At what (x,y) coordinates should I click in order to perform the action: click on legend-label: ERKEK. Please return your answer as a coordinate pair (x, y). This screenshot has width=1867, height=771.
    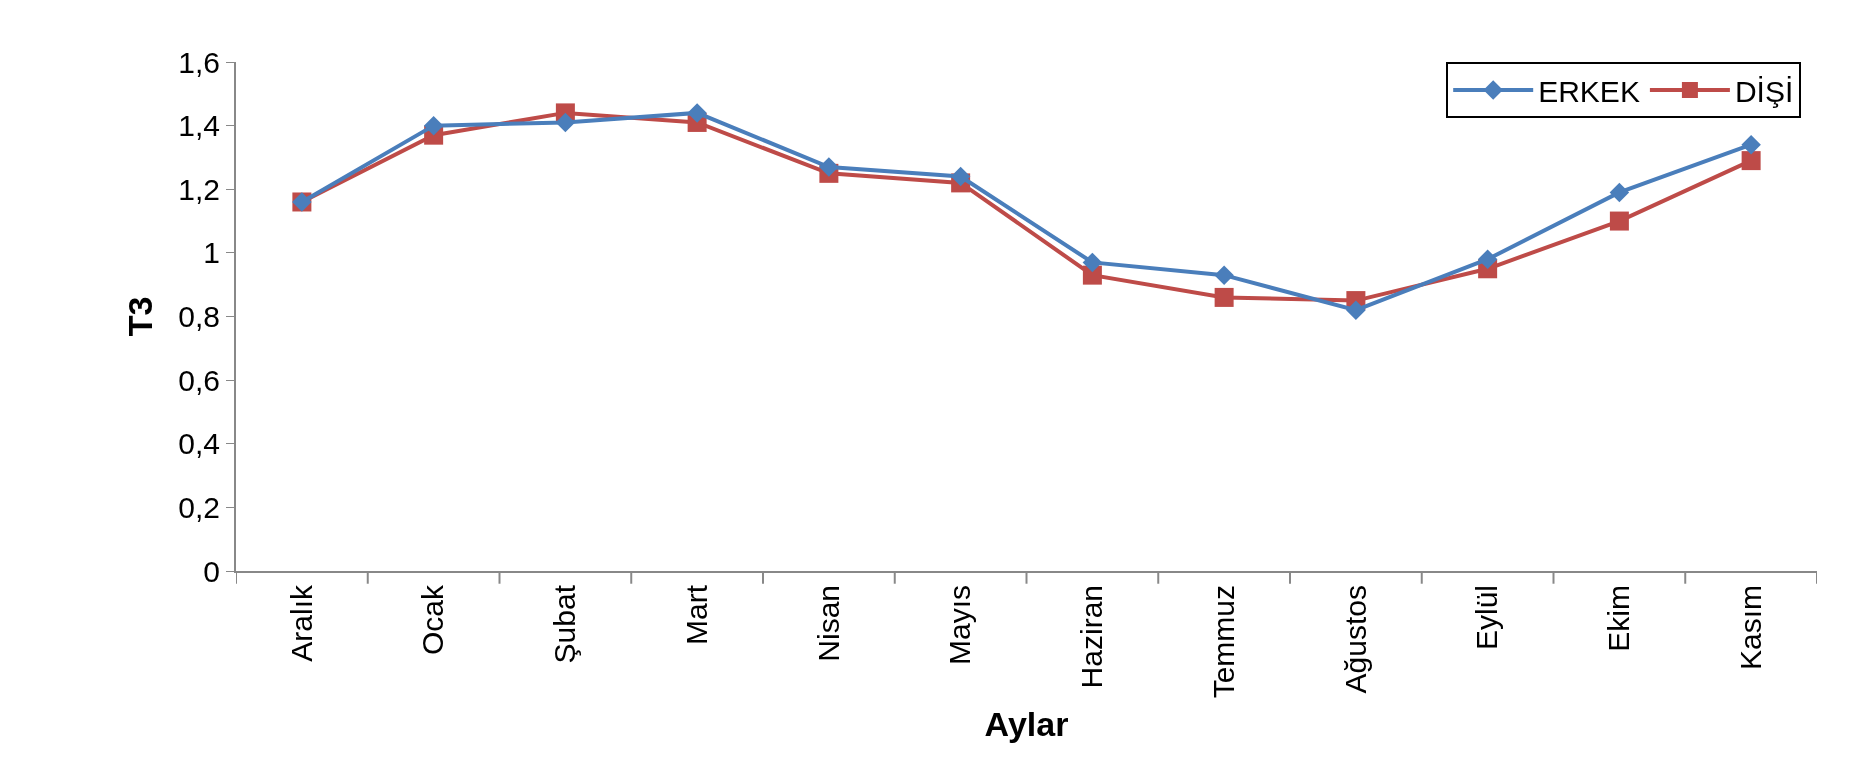
    Looking at the image, I should click on (1589, 91).